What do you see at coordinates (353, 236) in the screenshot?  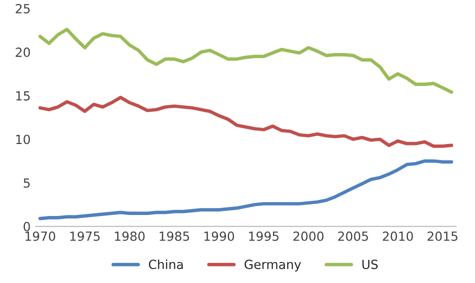 I see `x-tick-label: 2005` at bounding box center [353, 236].